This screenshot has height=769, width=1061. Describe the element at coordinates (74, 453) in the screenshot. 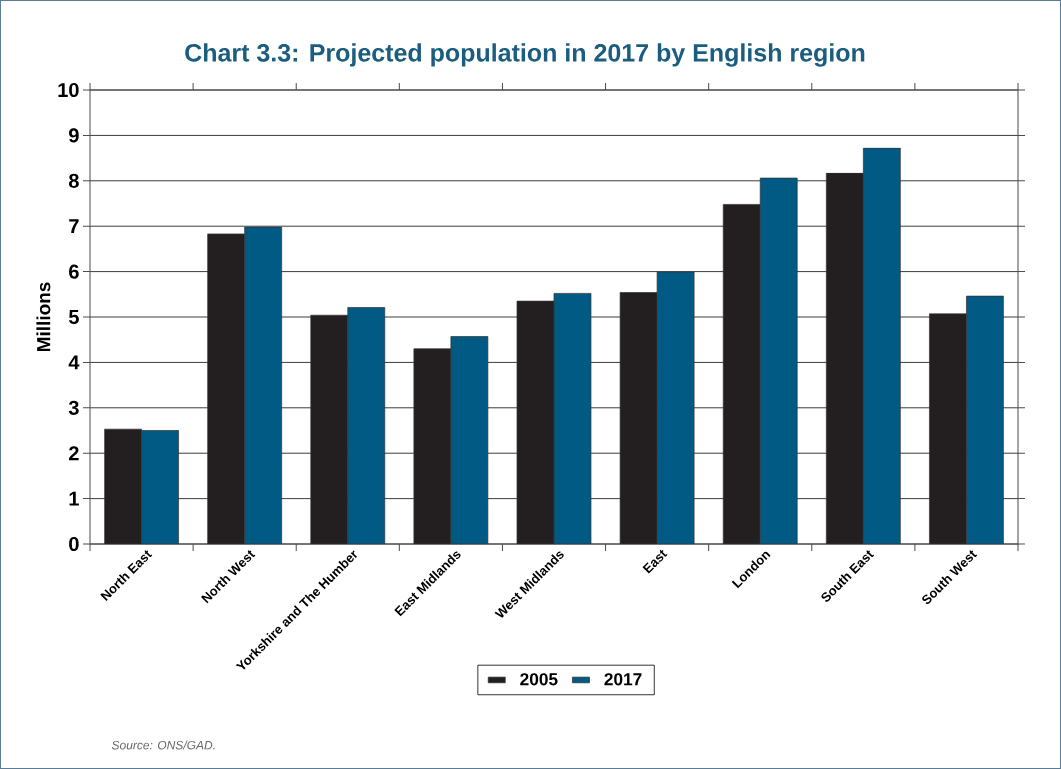

I see `y-tick-label: 2` at that location.